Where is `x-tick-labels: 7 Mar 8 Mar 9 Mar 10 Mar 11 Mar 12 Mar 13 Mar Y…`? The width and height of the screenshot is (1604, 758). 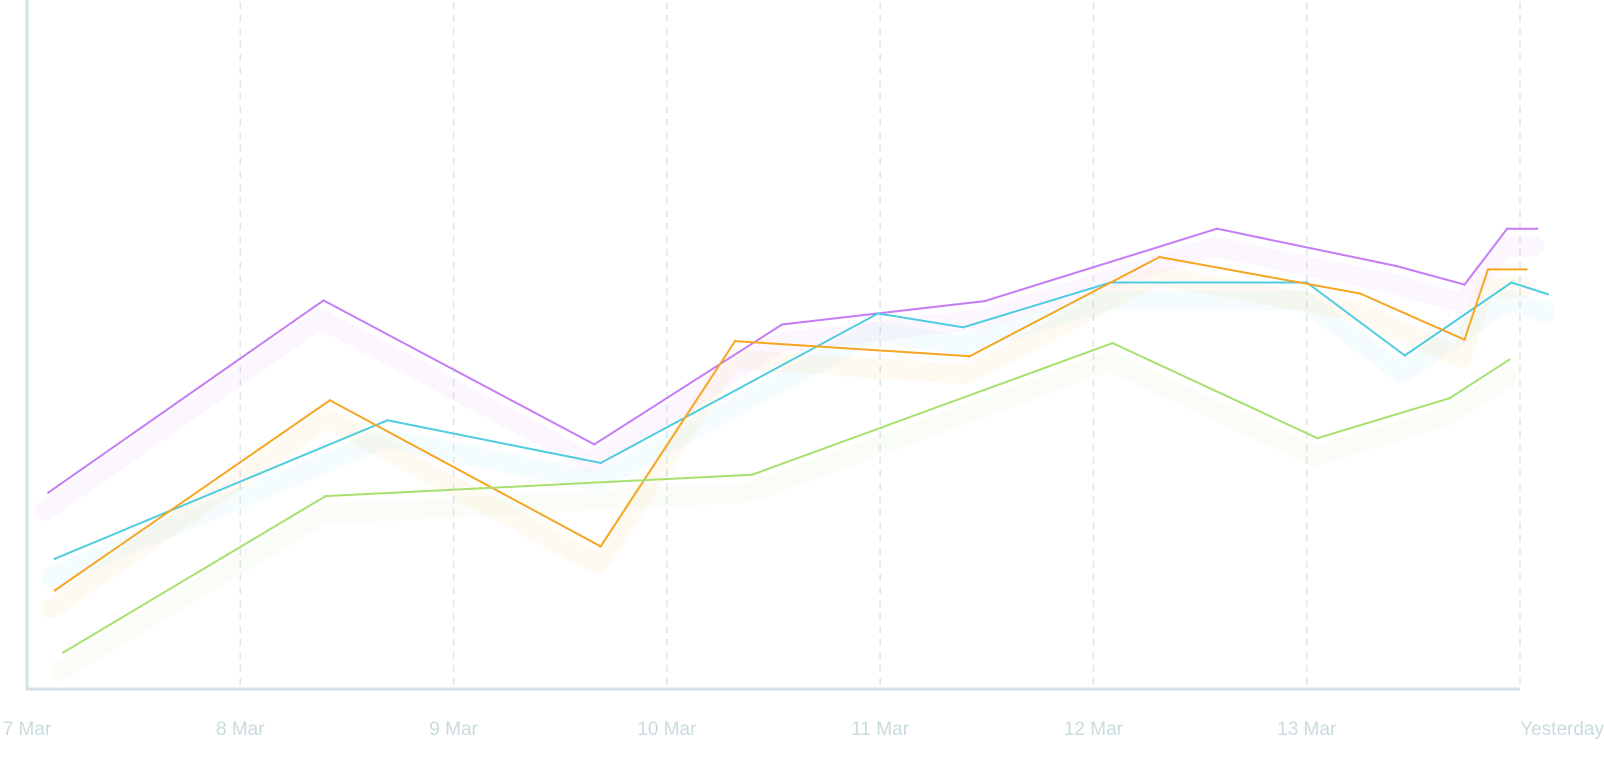
x-tick-labels: 7 Mar 8 Mar 9 Mar 10 Mar 11 Mar 12 Mar 13 Mar Y… is located at coordinates (803, 729).